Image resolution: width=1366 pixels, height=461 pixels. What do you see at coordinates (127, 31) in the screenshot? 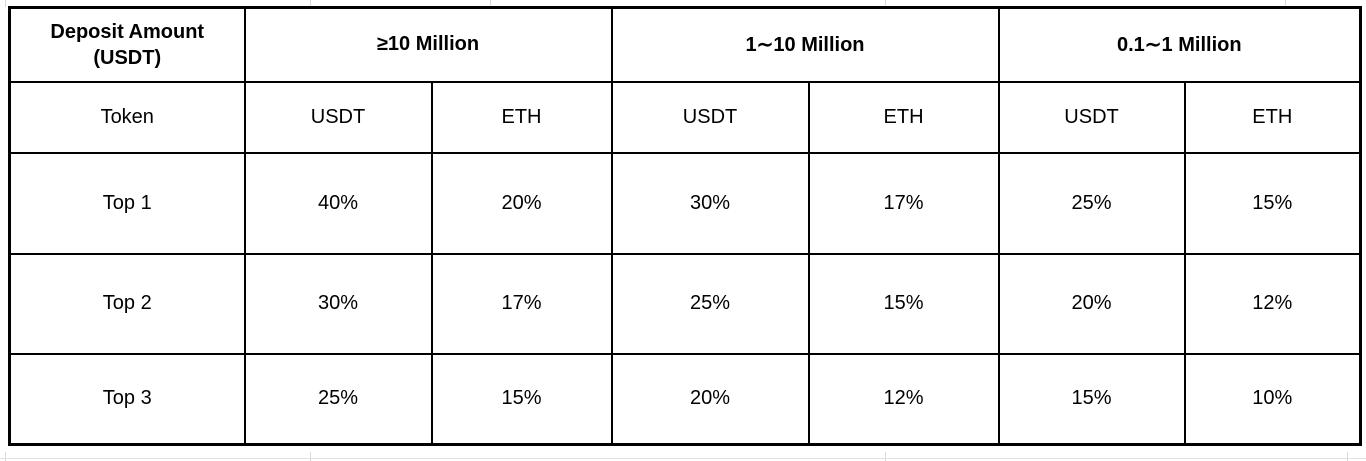
I see `deposit-amount-header-line1: Deposit Amount` at bounding box center [127, 31].